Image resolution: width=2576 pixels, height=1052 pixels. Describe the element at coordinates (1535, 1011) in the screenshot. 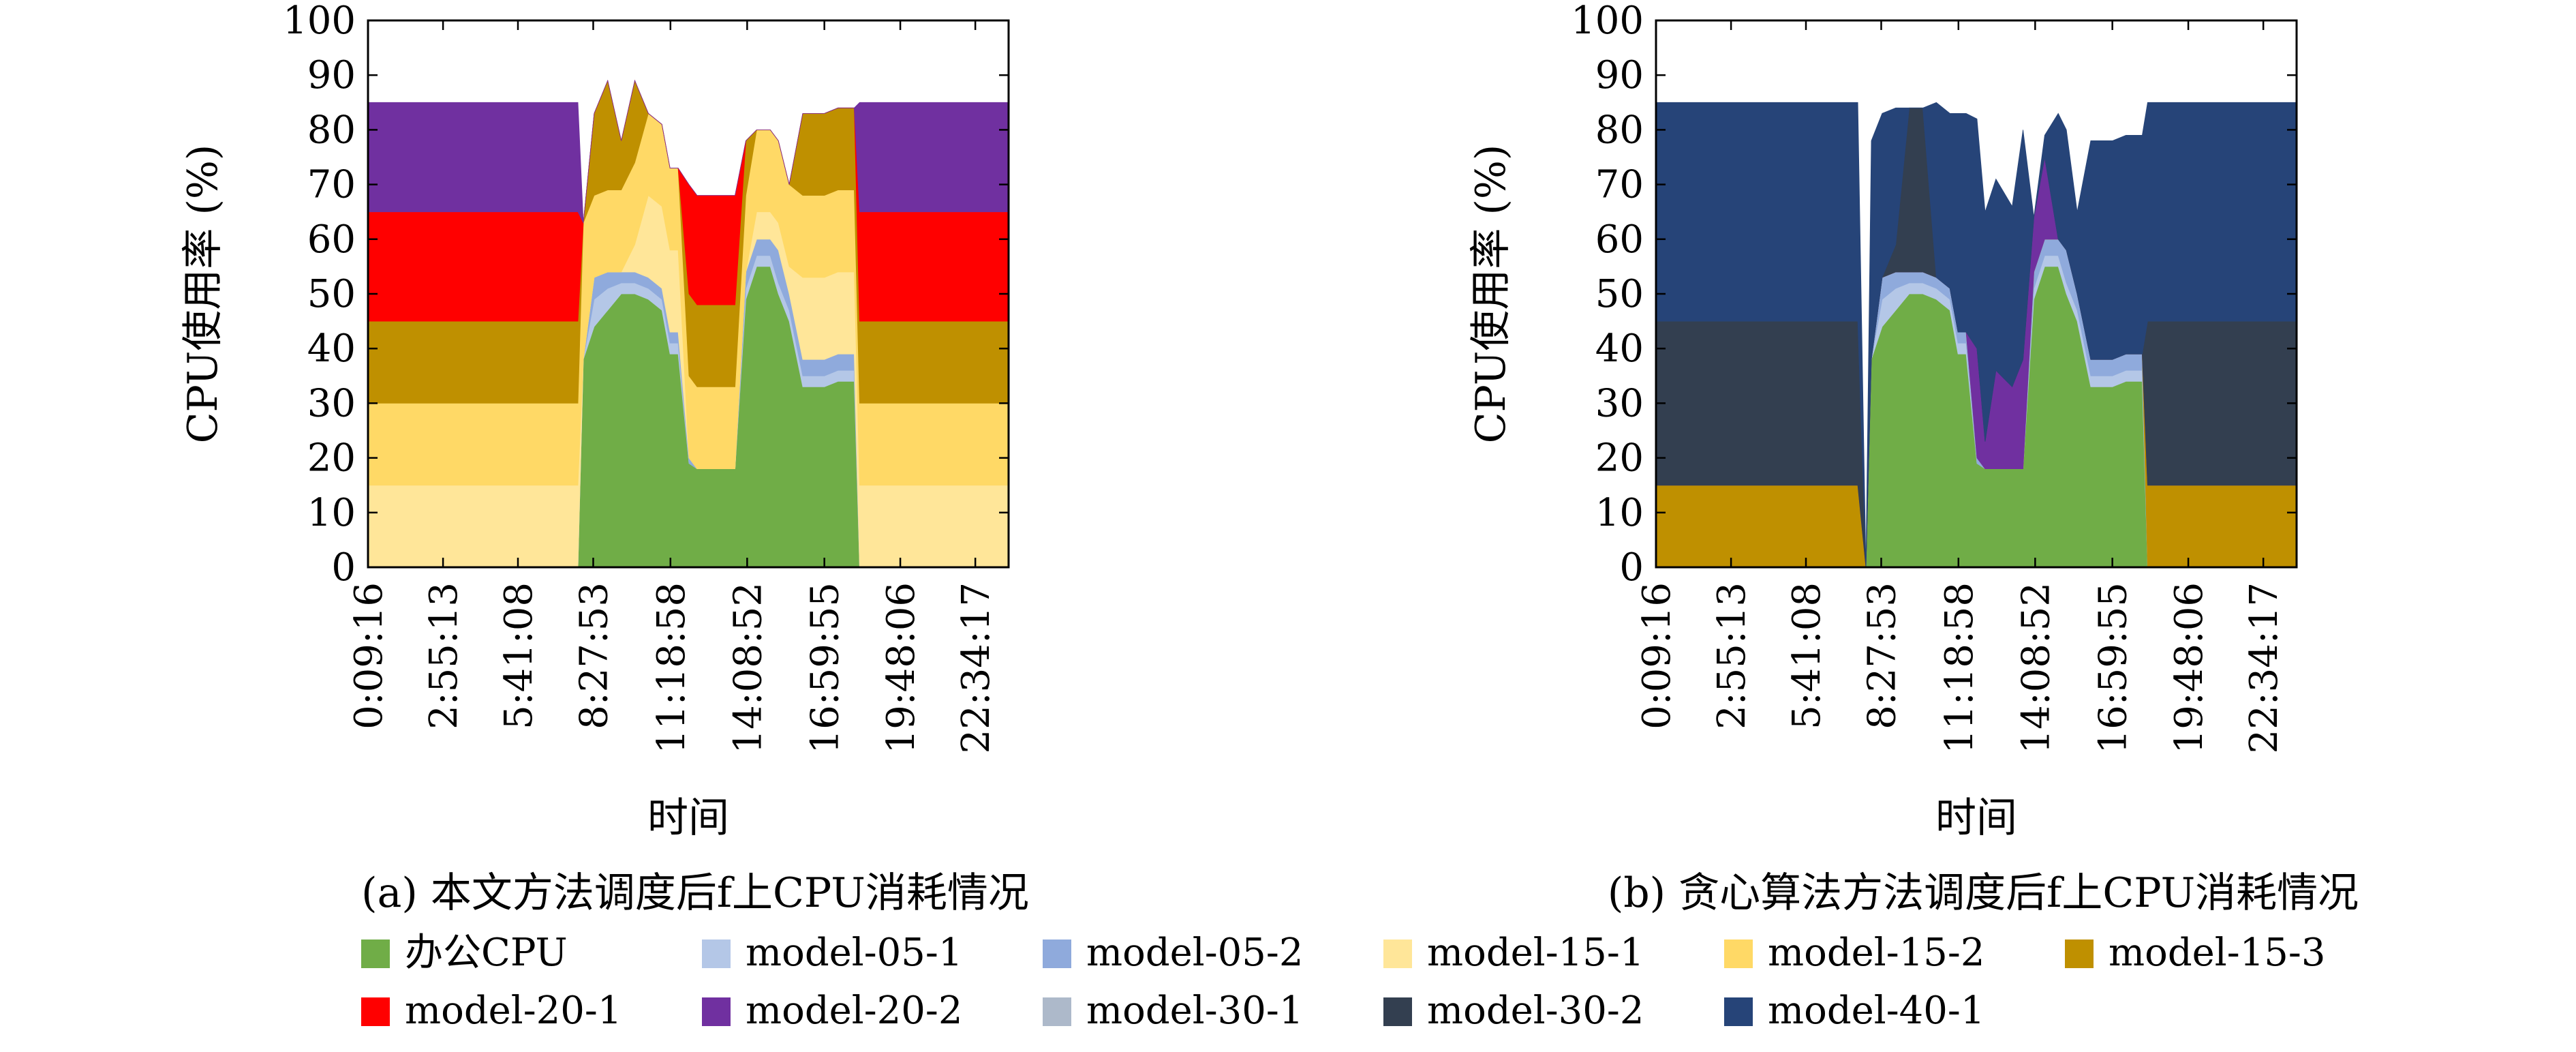

I see `legend-label: model-30-2` at that location.